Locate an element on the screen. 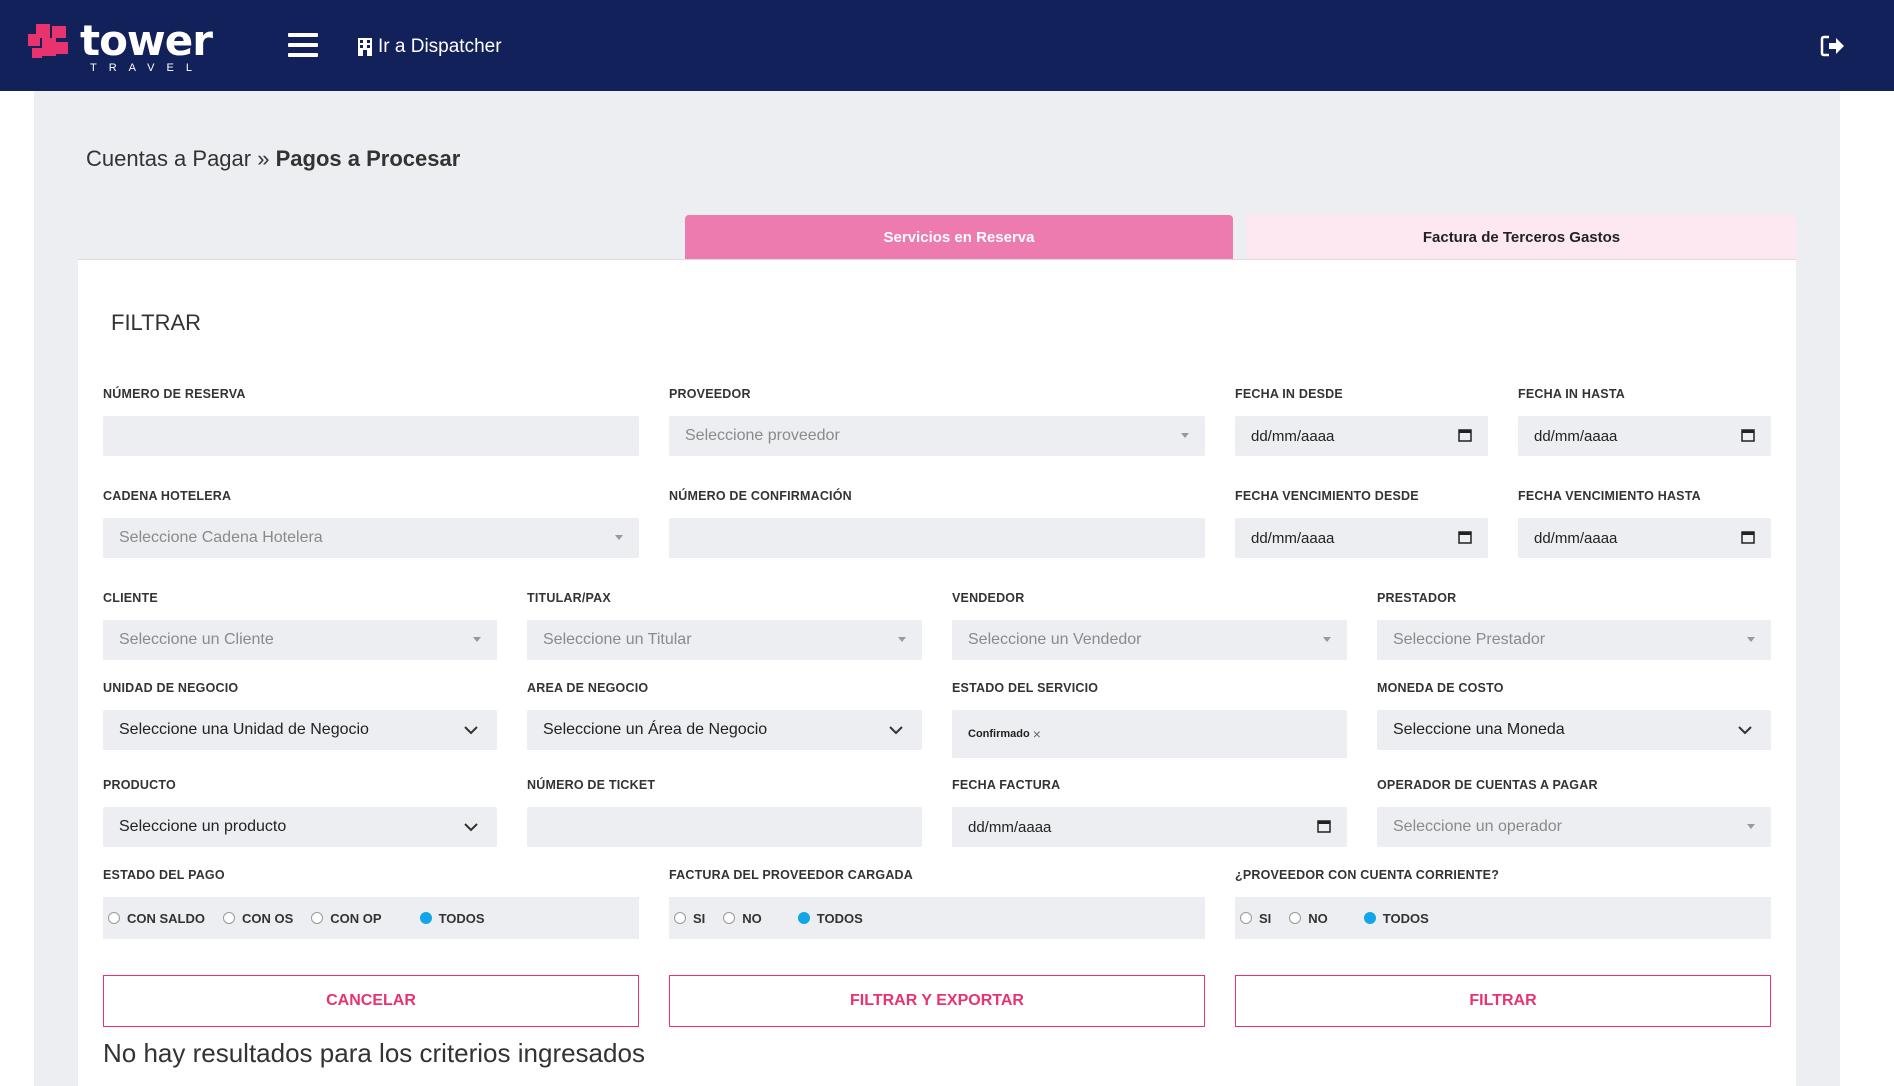 The height and width of the screenshot is (1086, 1894). area-negocio-label: AREA DE NEGOCIO is located at coordinates (588, 688).